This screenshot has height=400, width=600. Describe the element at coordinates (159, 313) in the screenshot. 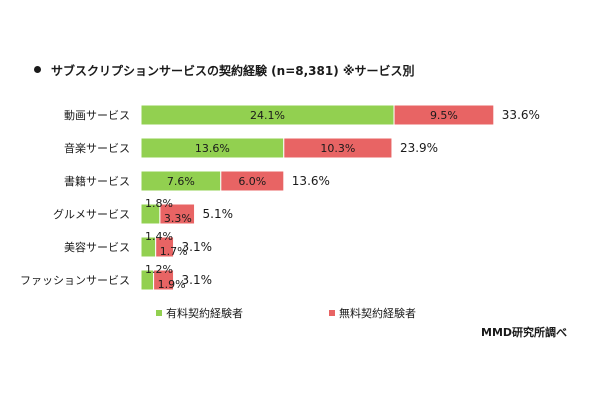

I see `legend-swatch-paid` at that location.